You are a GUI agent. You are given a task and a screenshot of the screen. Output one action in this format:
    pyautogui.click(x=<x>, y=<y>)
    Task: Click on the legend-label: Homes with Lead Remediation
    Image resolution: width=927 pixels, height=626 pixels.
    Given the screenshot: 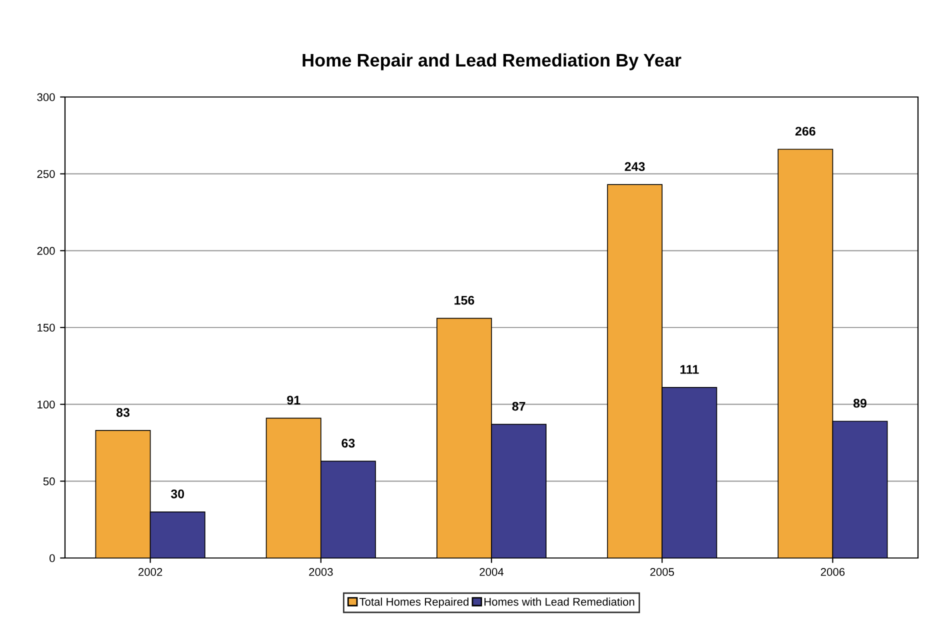 What is the action you would take?
    pyautogui.click(x=559, y=602)
    